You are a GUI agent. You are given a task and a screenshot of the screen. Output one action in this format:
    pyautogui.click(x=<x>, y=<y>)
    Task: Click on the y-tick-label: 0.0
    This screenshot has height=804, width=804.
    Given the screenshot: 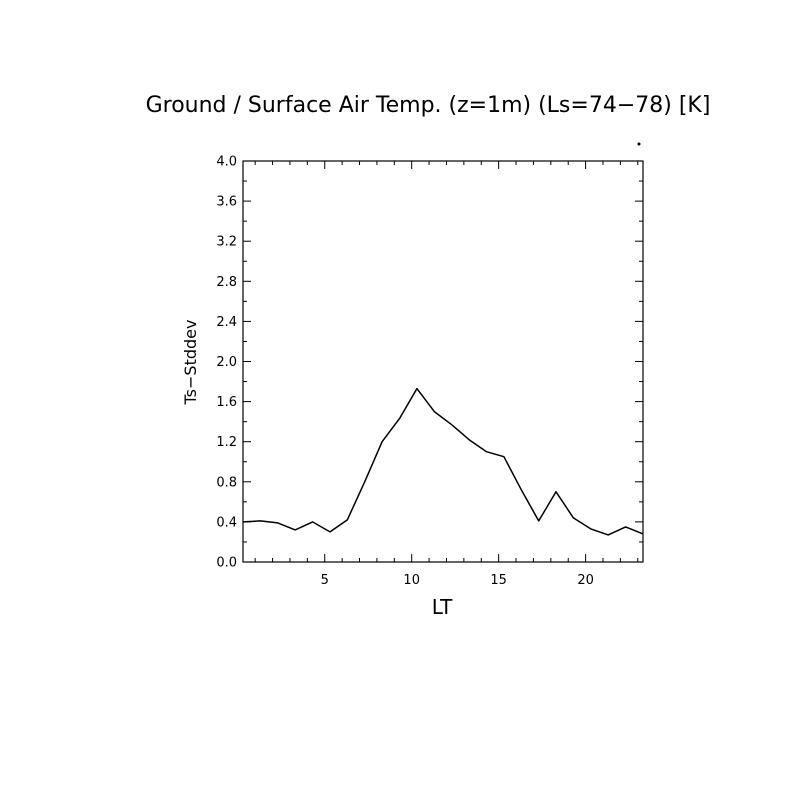 What is the action you would take?
    pyautogui.click(x=226, y=563)
    